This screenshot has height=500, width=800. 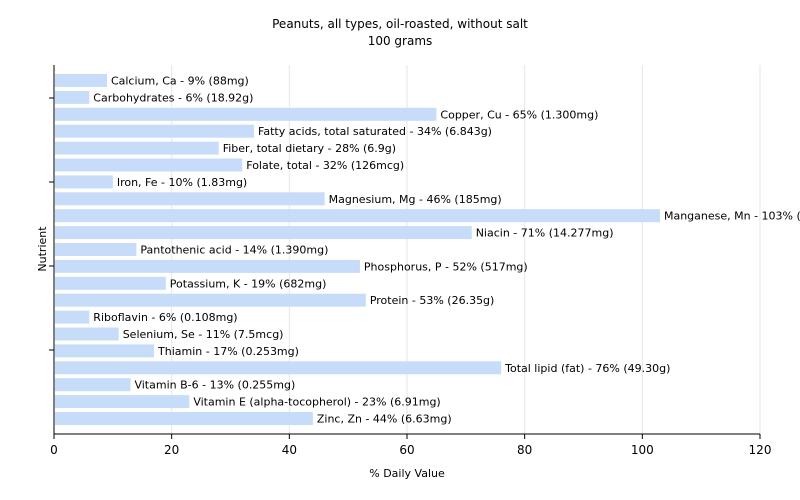 What do you see at coordinates (446, 266) in the screenshot?
I see `bar-label: Phosphorus, P - 52% (517mg)` at bounding box center [446, 266].